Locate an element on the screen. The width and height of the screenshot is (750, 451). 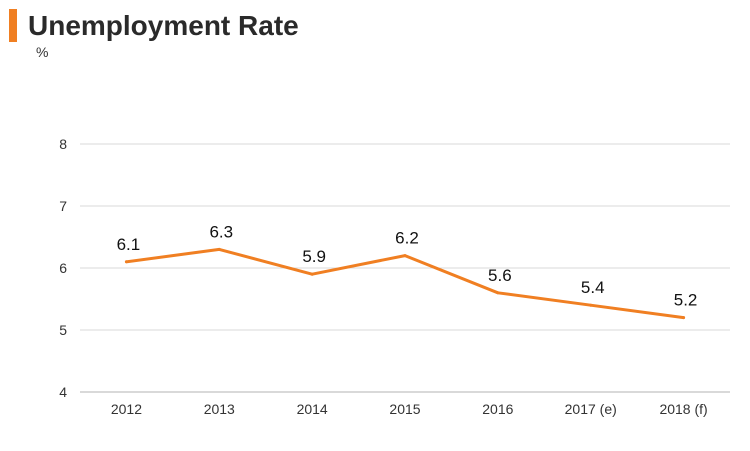
data-label: 6.3 is located at coordinates (221, 231).